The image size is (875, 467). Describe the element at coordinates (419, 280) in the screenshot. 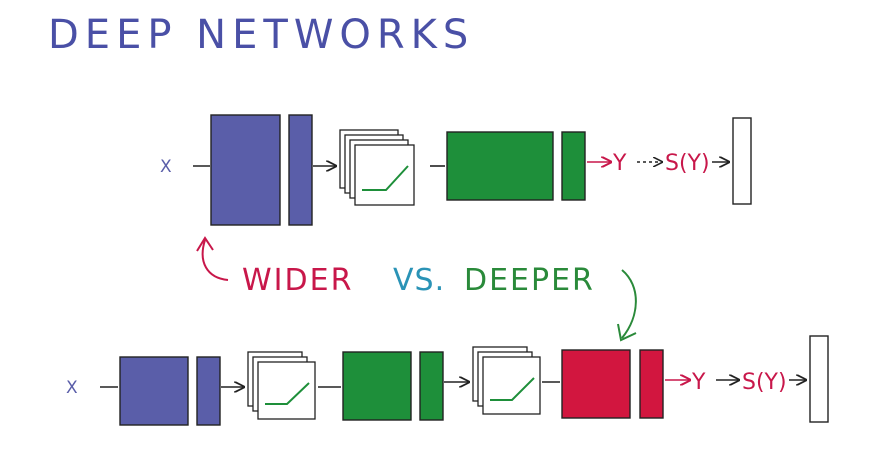

I see `vs-label: VS.` at that location.